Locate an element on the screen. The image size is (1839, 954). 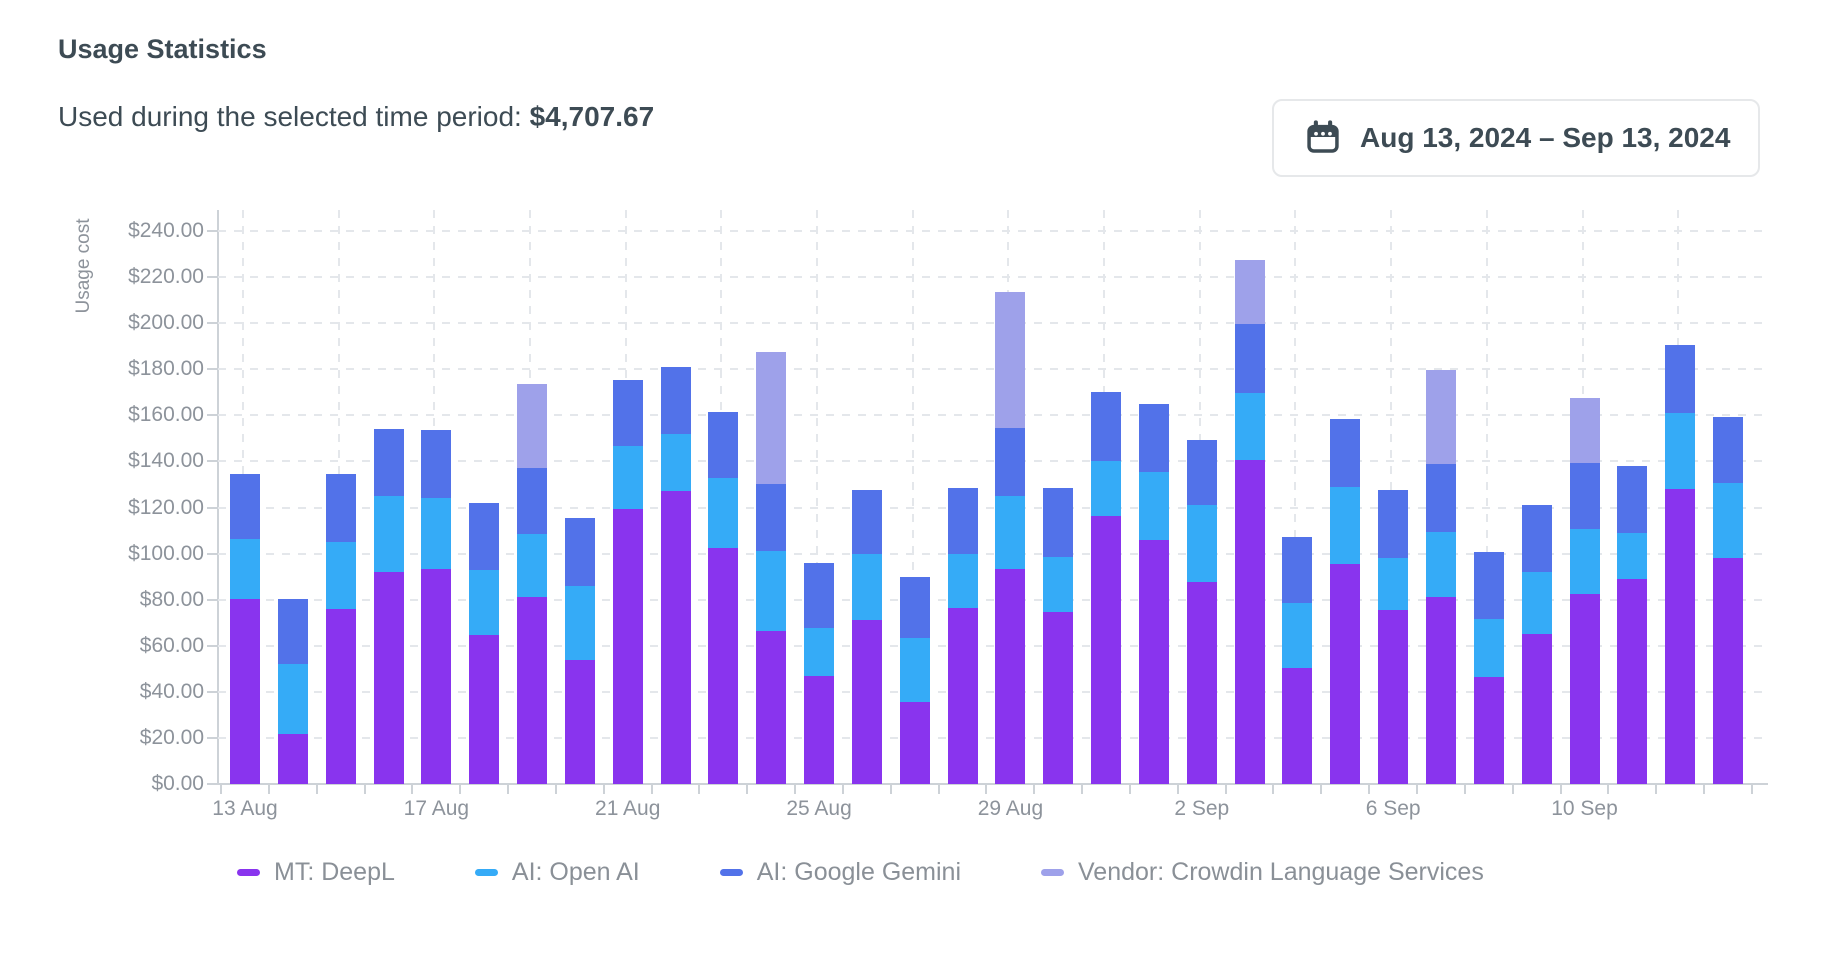
bar-19-aug is located at coordinates (532, 584).